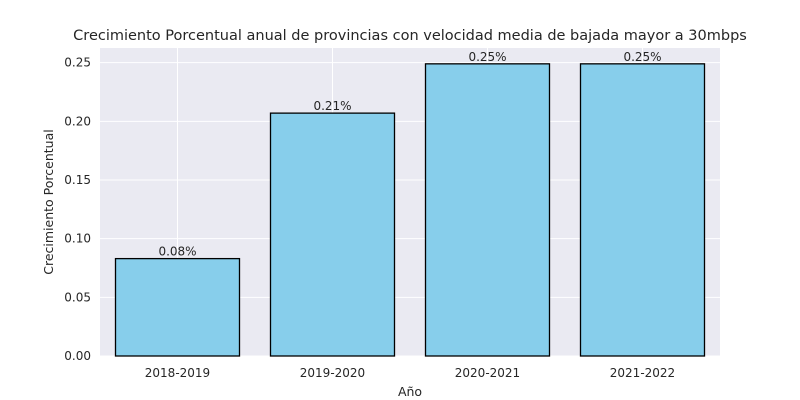  I want to click on x-tick-label: 2018-2019, so click(177, 373).